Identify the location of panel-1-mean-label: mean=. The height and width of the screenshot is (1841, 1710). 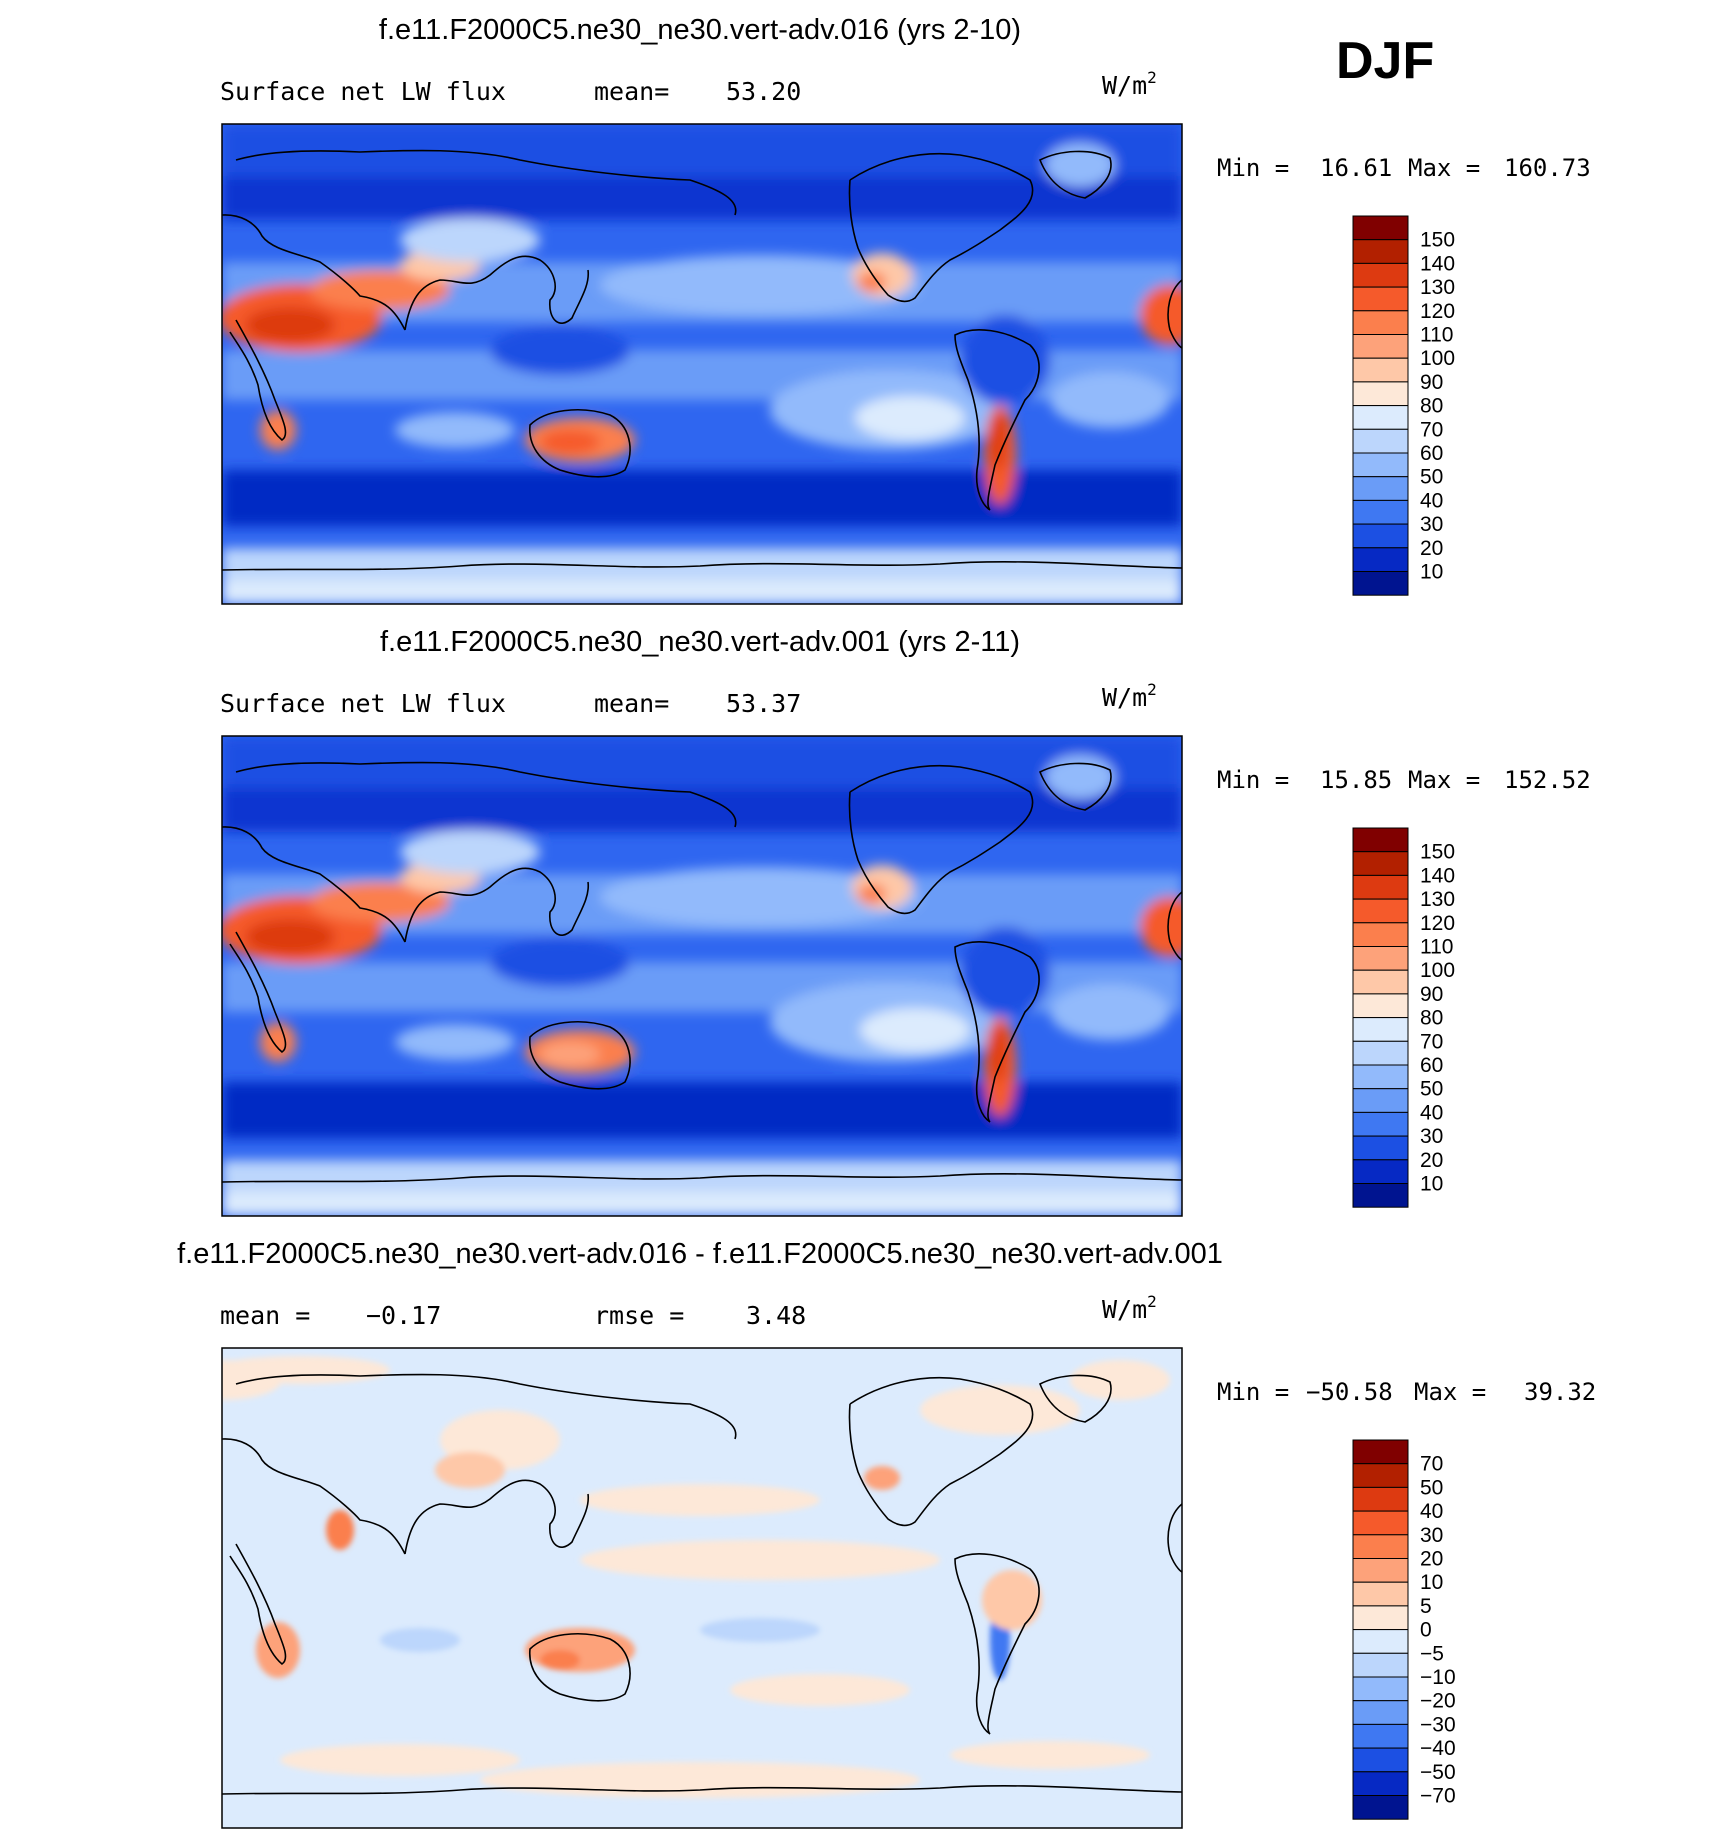
(631, 91).